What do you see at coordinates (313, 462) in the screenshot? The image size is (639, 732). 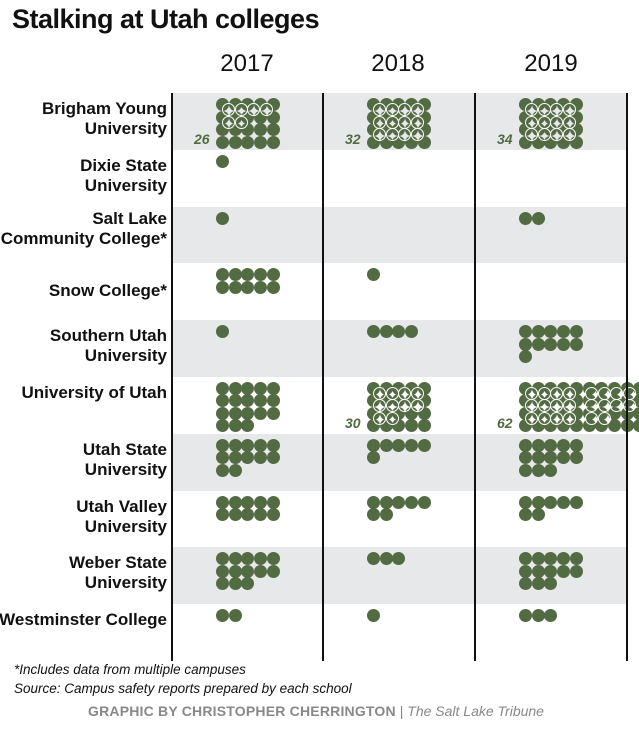 I see `chart-row: Utah State University` at bounding box center [313, 462].